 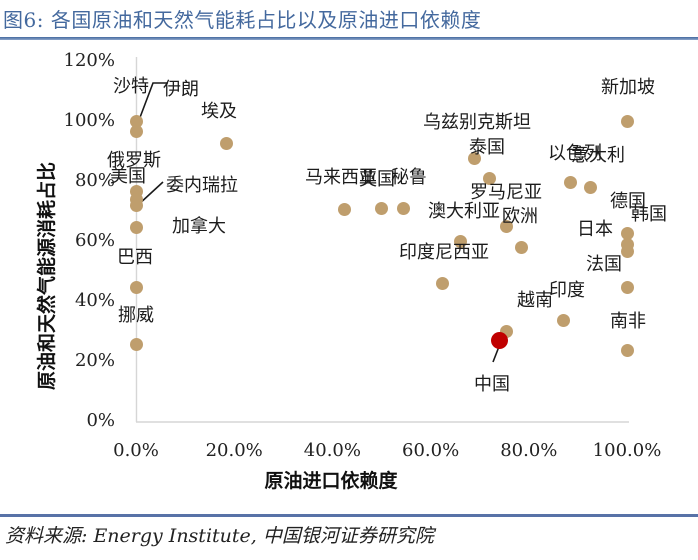 I want to click on y-tick-label: 60%, so click(x=94, y=240).